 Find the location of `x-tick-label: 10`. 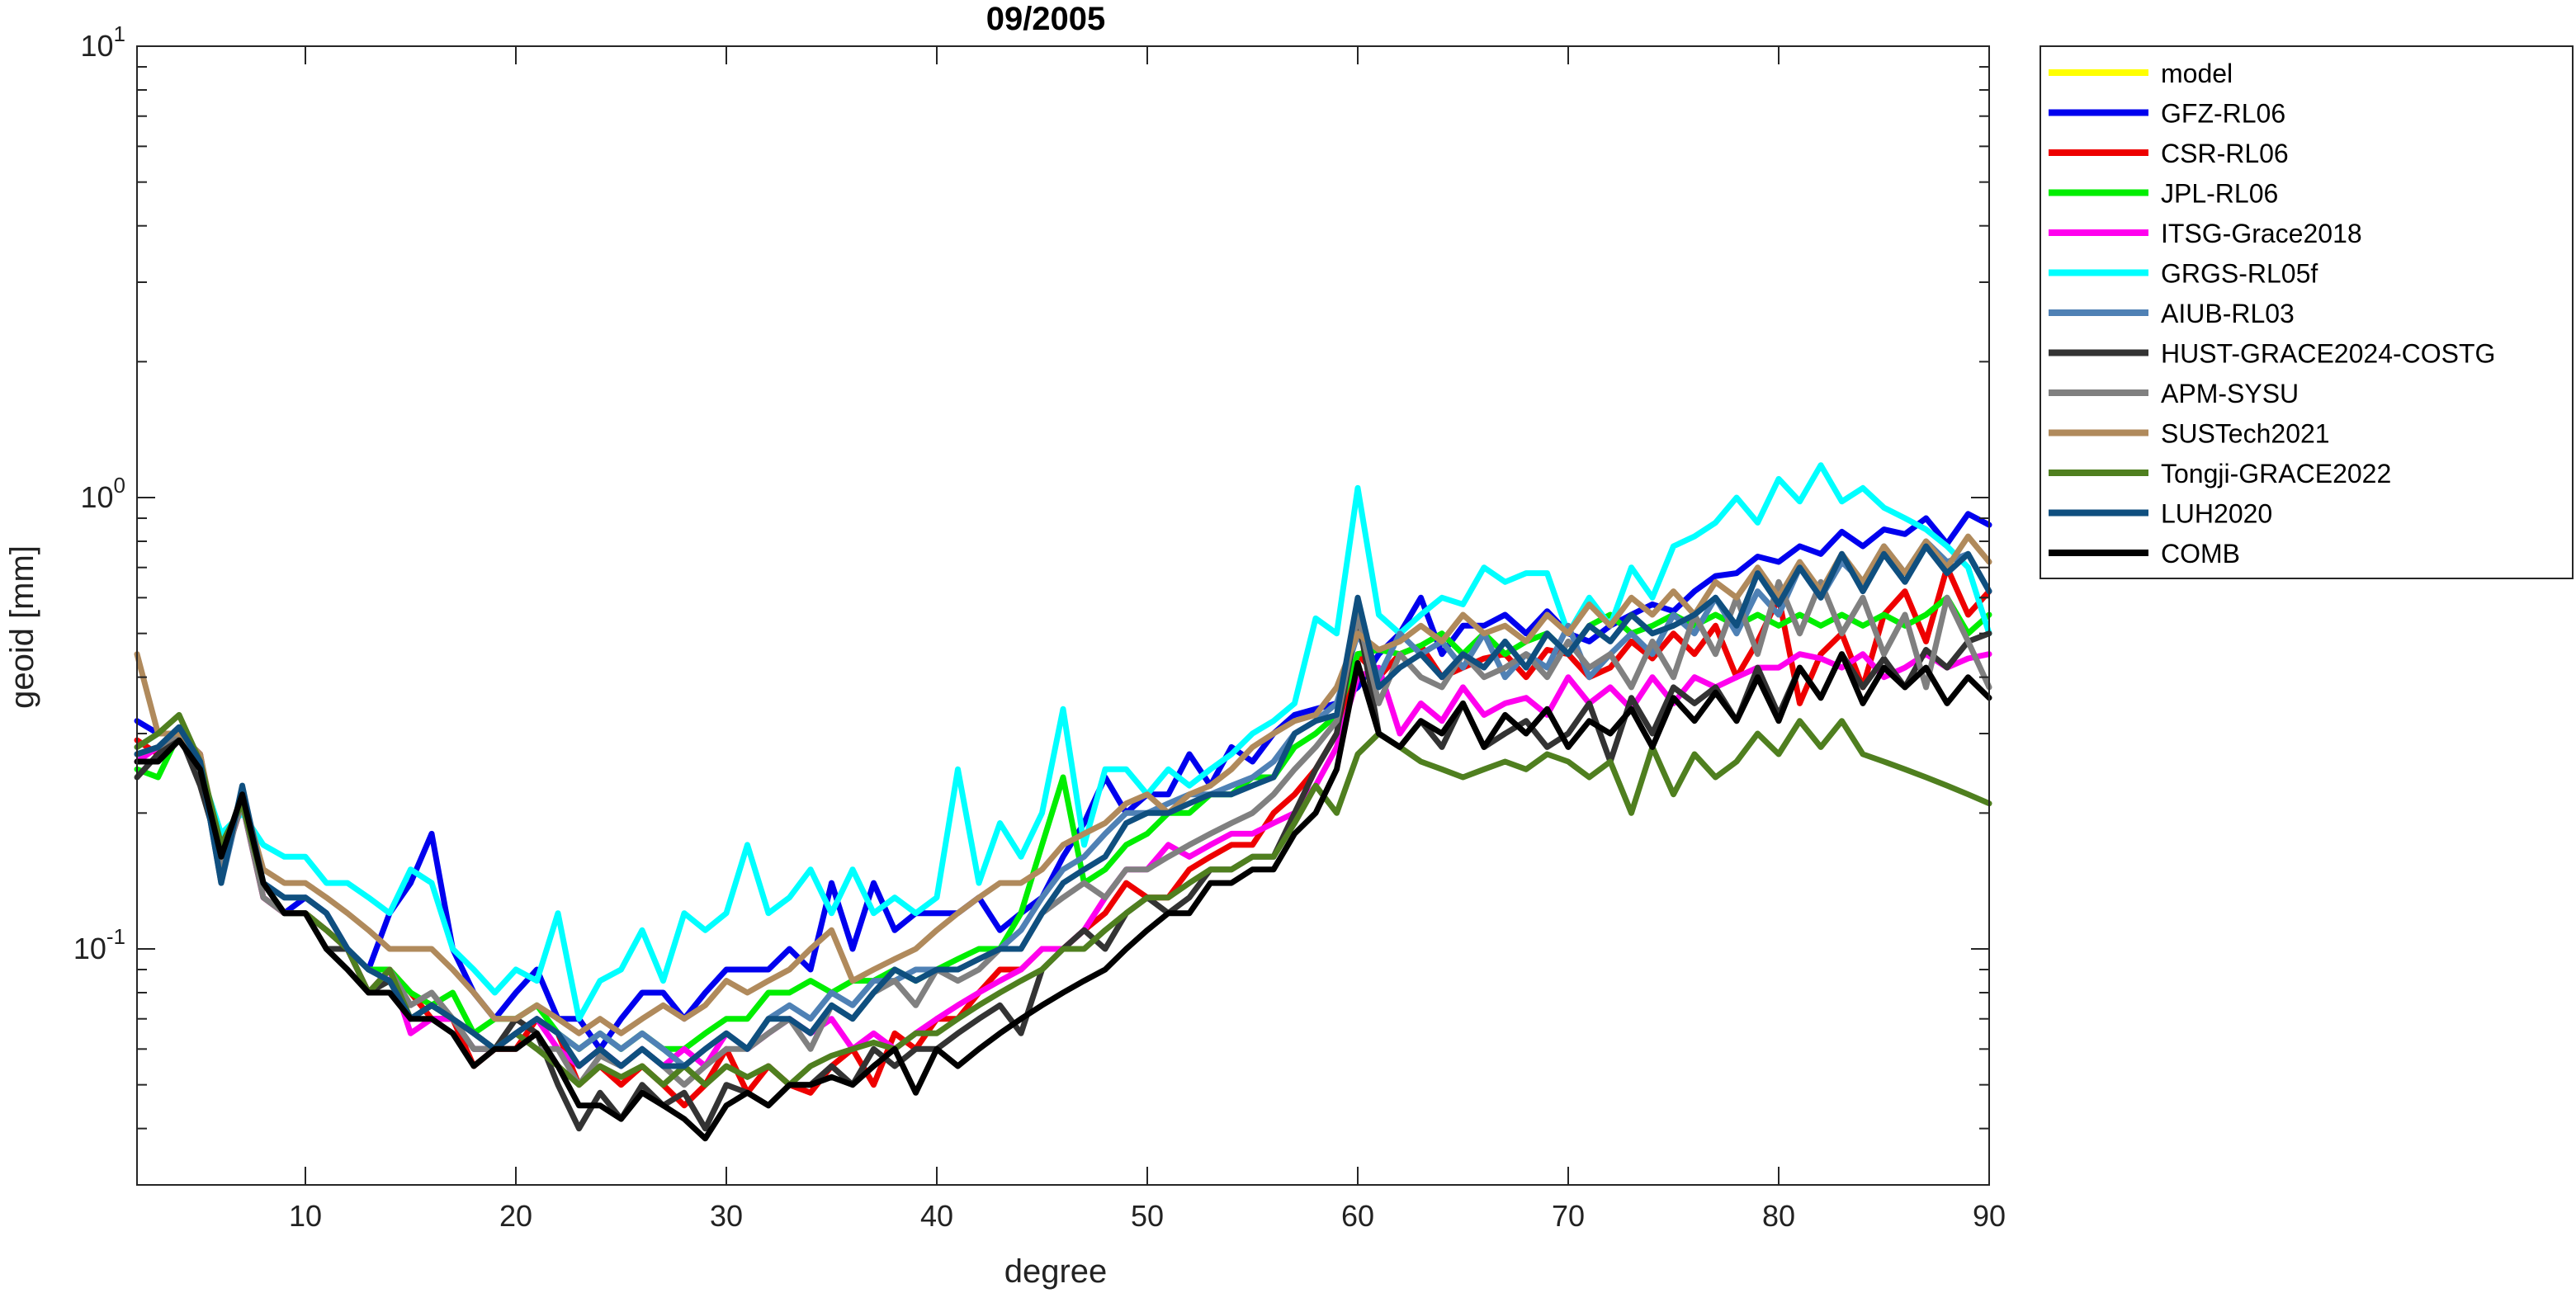

x-tick-label: 10 is located at coordinates (305, 1216).